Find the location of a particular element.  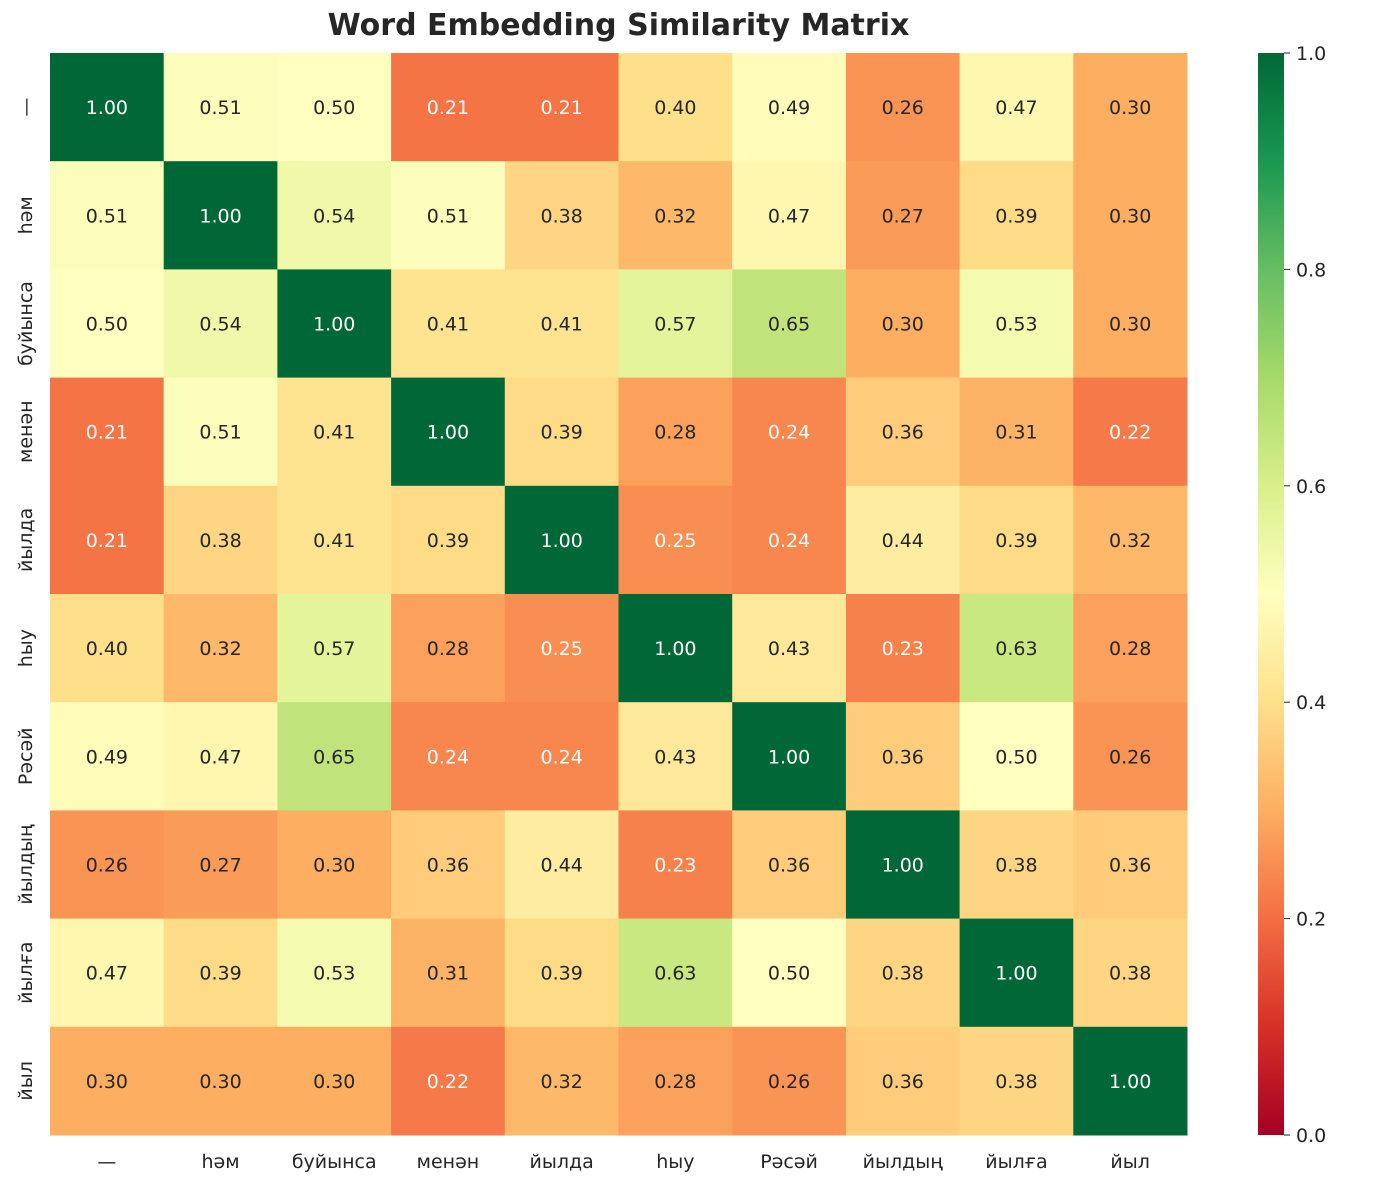

colorbar-tick-label: 0.0 is located at coordinates (1311, 1136).